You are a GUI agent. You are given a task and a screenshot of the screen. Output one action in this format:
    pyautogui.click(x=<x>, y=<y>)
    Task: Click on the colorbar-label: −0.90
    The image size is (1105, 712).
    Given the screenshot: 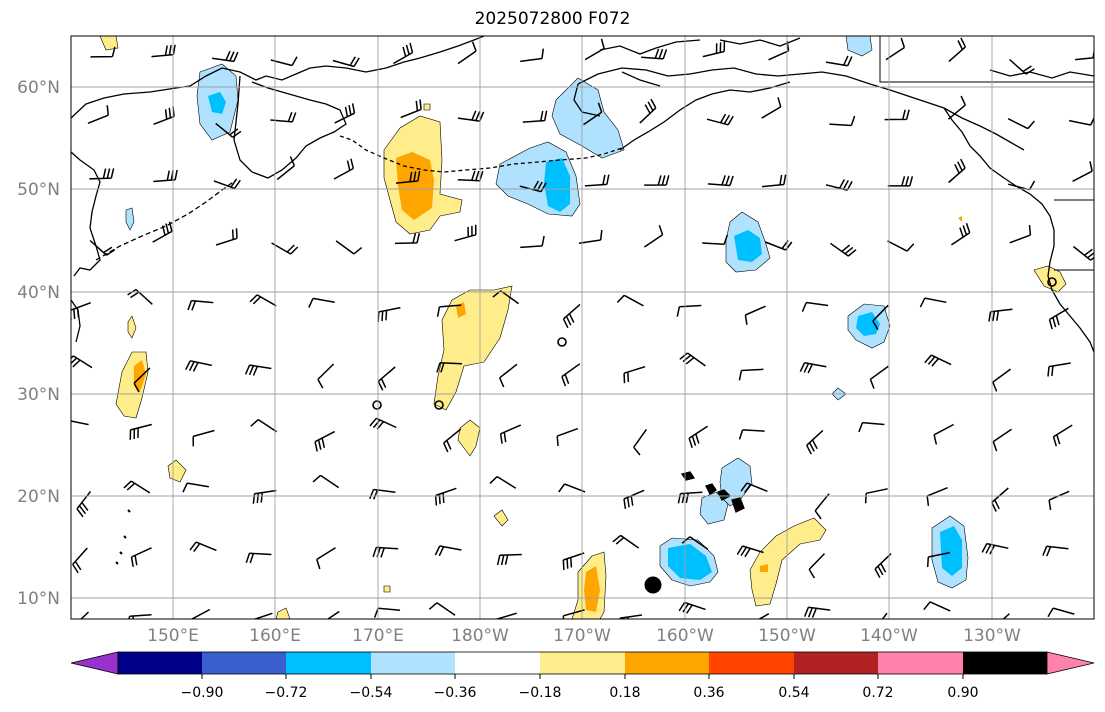 What is the action you would take?
    pyautogui.click(x=202, y=693)
    